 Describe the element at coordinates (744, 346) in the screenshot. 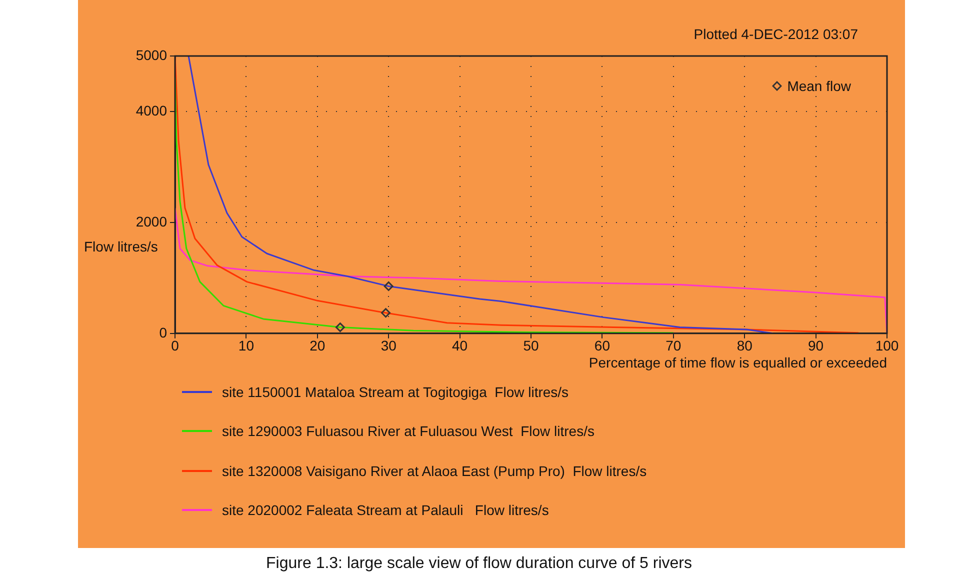

I see `x-tick-label: 80` at that location.